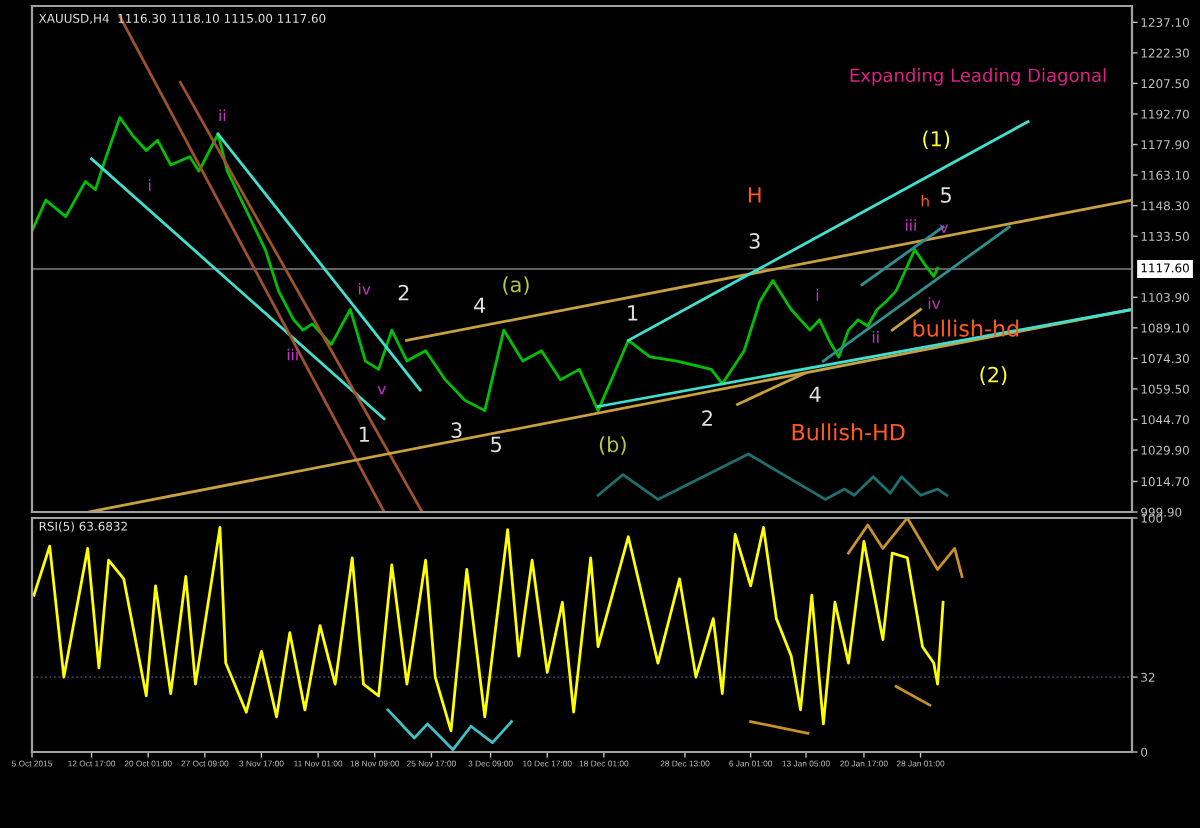 Image resolution: width=1200 pixels, height=828 pixels. What do you see at coordinates (936, 140) in the screenshot?
I see `annotation: (1)` at bounding box center [936, 140].